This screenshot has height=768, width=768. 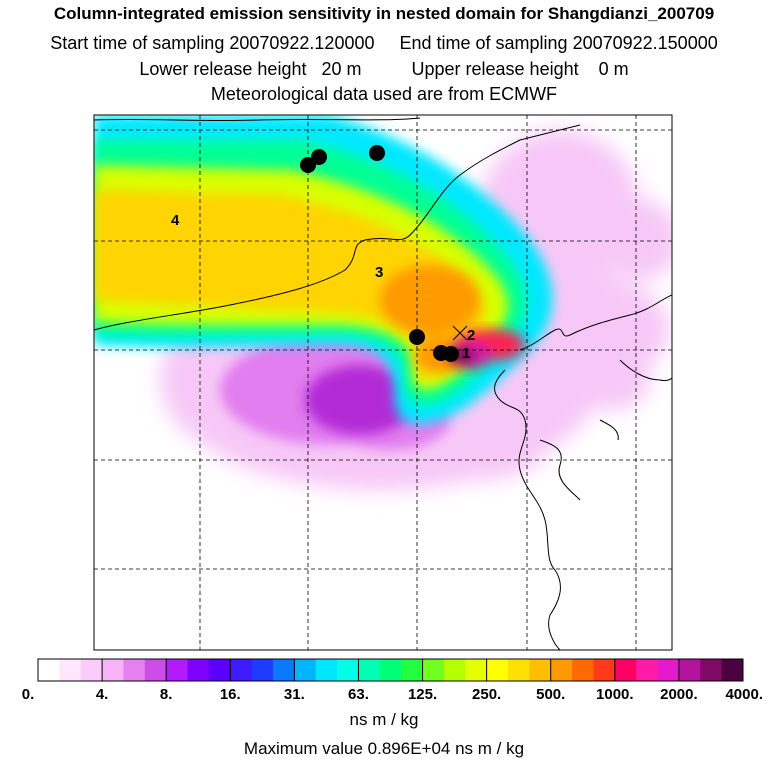 I want to click on colorbar-tick-label: 4., so click(x=102, y=694).